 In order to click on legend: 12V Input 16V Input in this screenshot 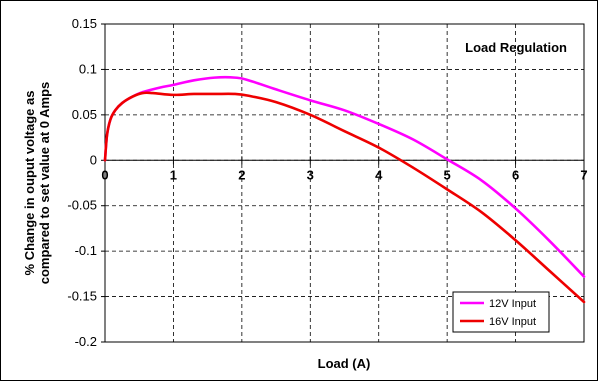, I will do `click(501, 312)`.